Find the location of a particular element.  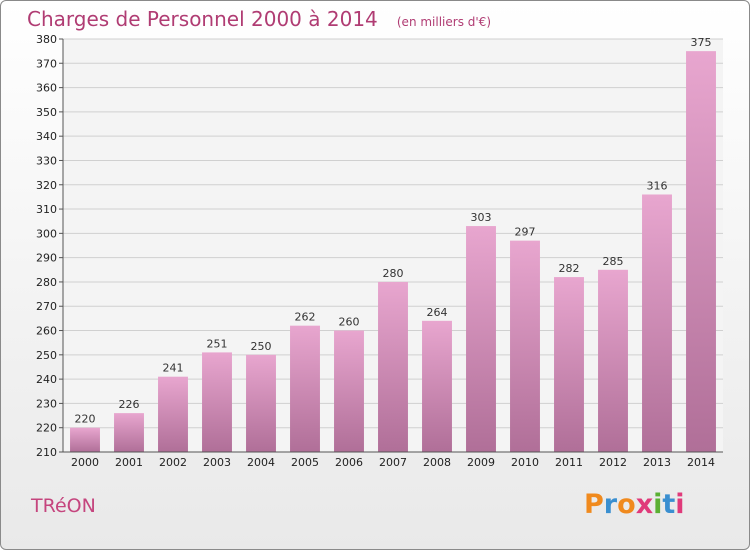

bar-2000 is located at coordinates (85, 439).